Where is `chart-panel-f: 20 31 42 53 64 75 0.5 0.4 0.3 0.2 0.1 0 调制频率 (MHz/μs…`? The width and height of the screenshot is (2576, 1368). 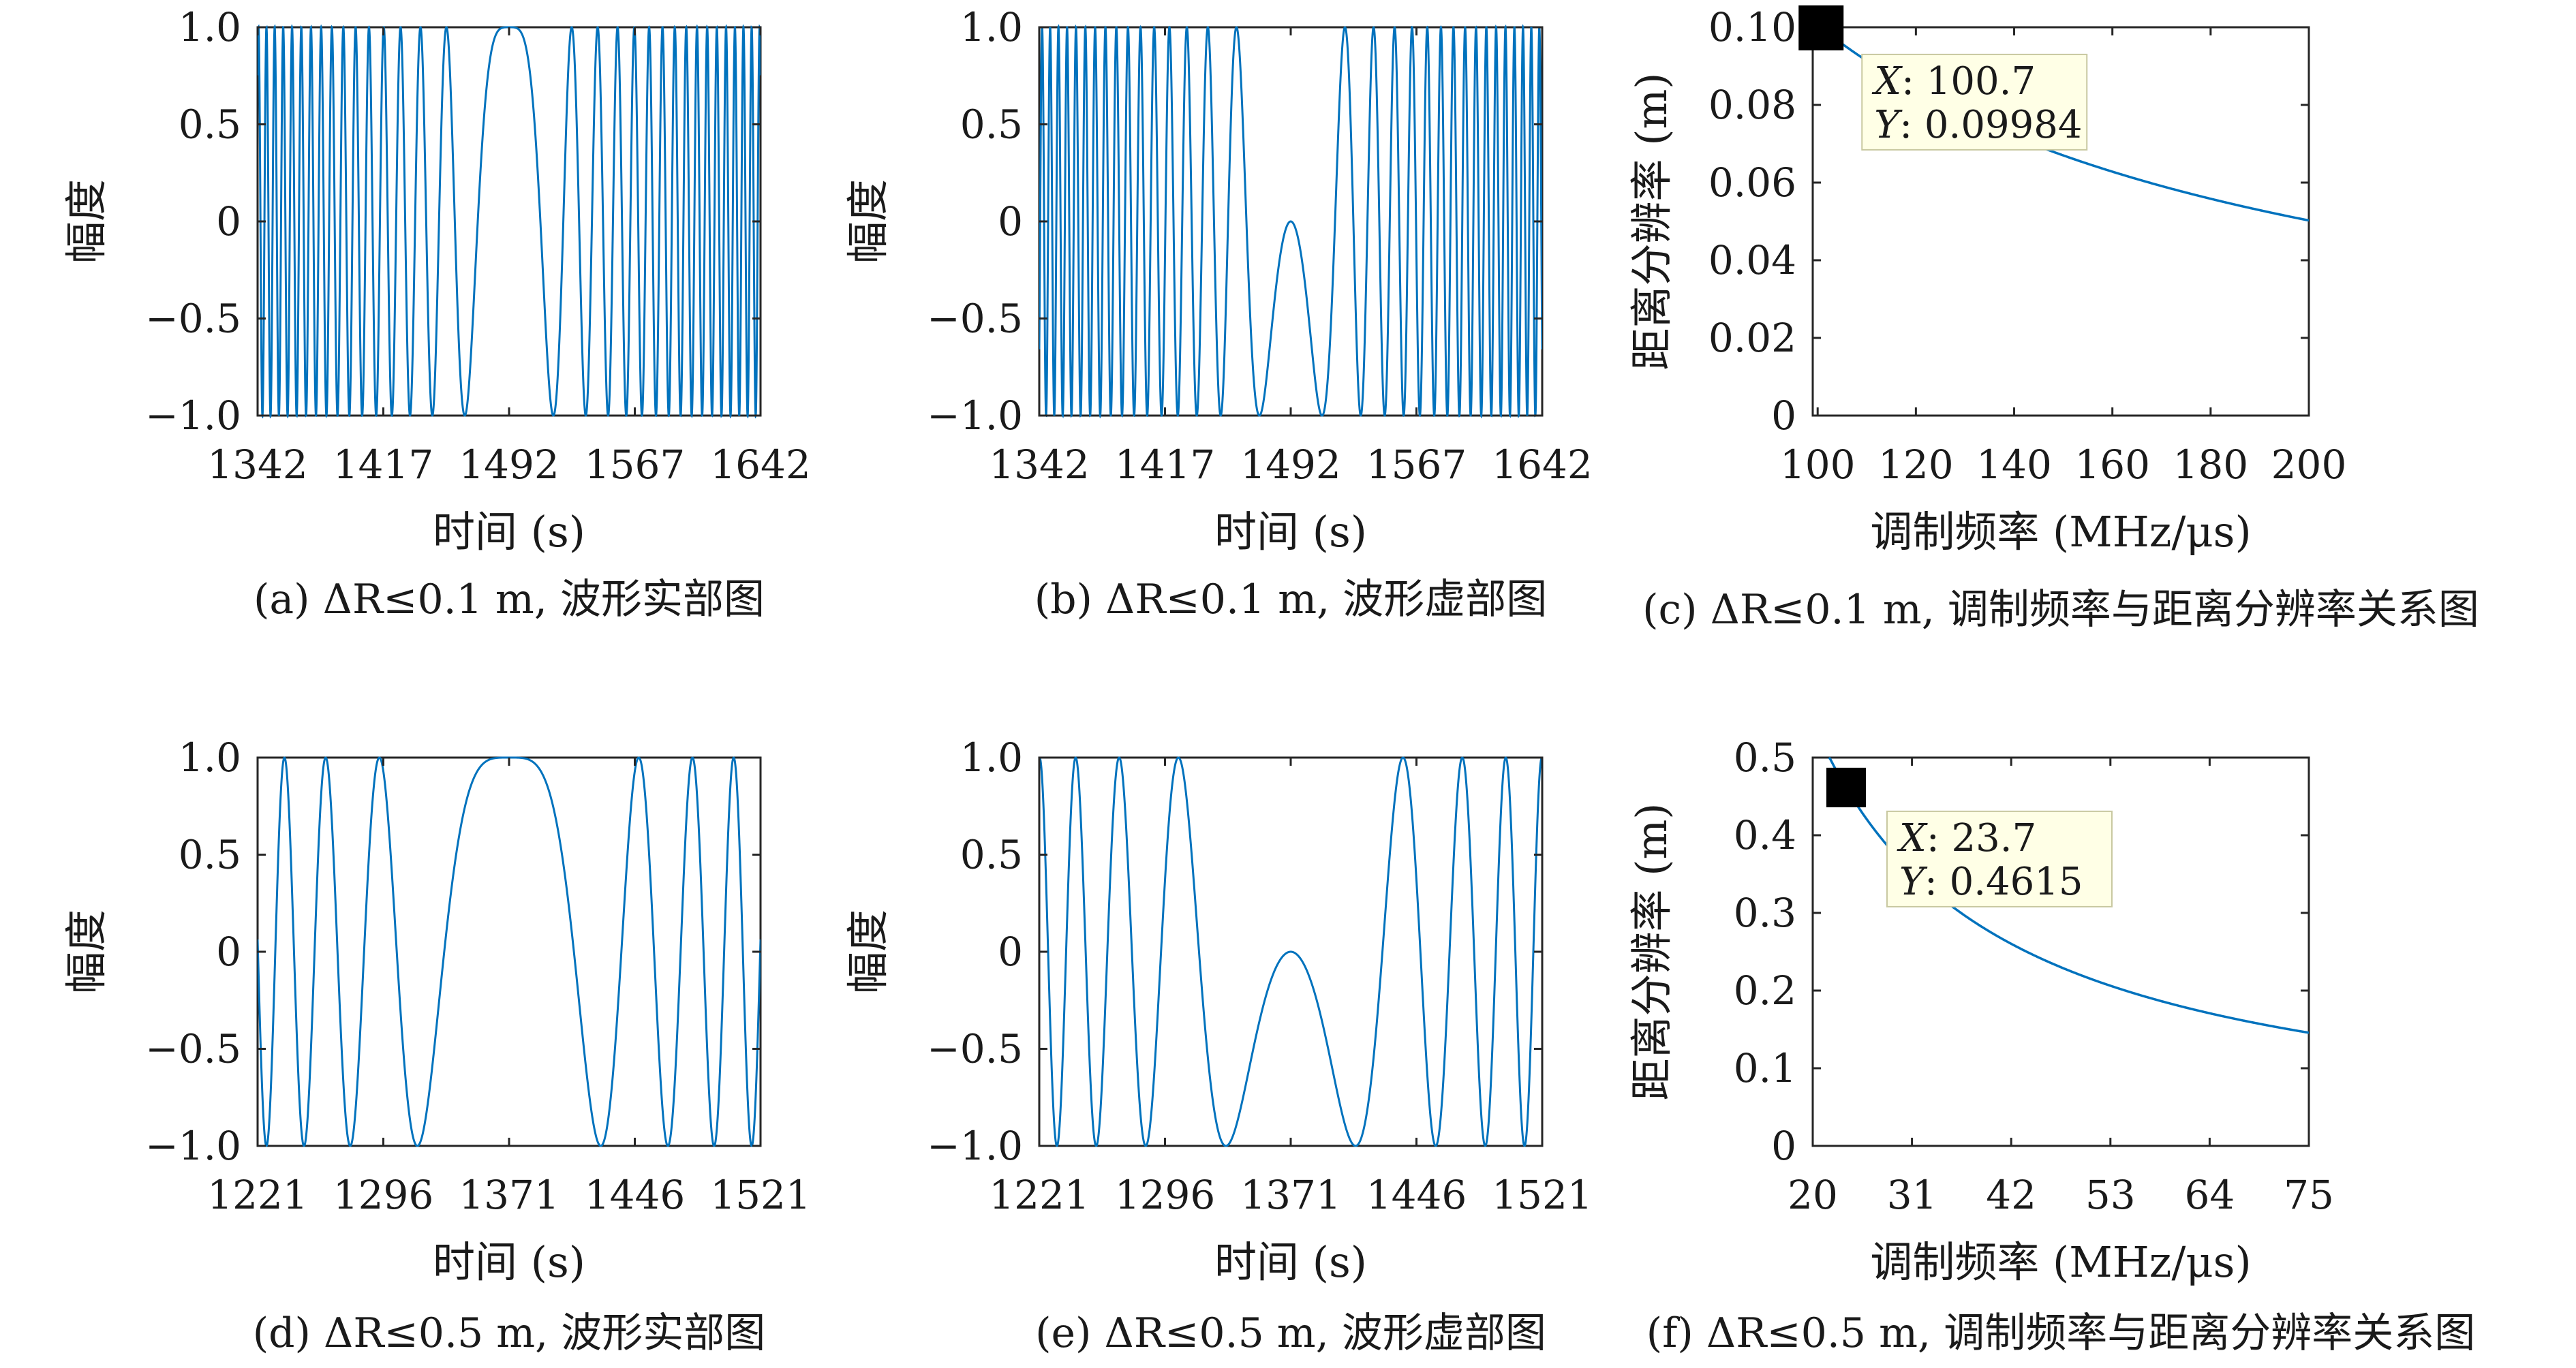 chart-panel-f: 20 31 42 53 64 75 0.5 0.4 0.3 0.2 0.1 0 调制频率 (MHz/μs… is located at coordinates (2051, 1045).